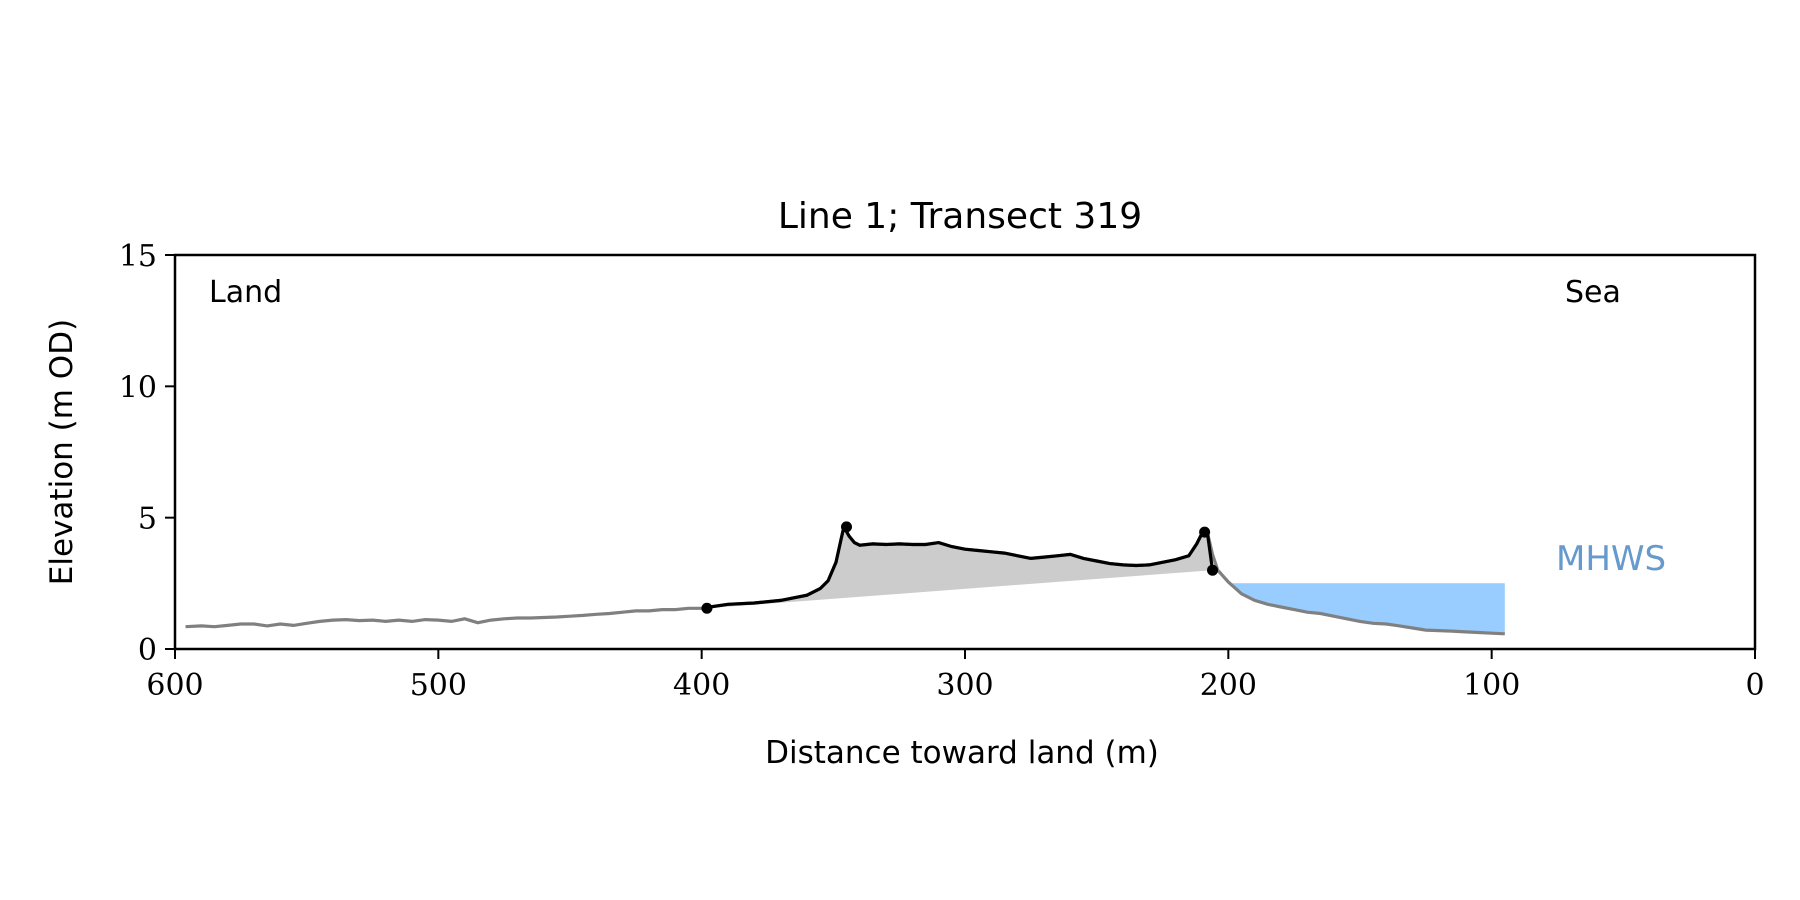 This screenshot has width=1800, height=900. Describe the element at coordinates (438, 685) in the screenshot. I see `x-tick-label: 500` at that location.